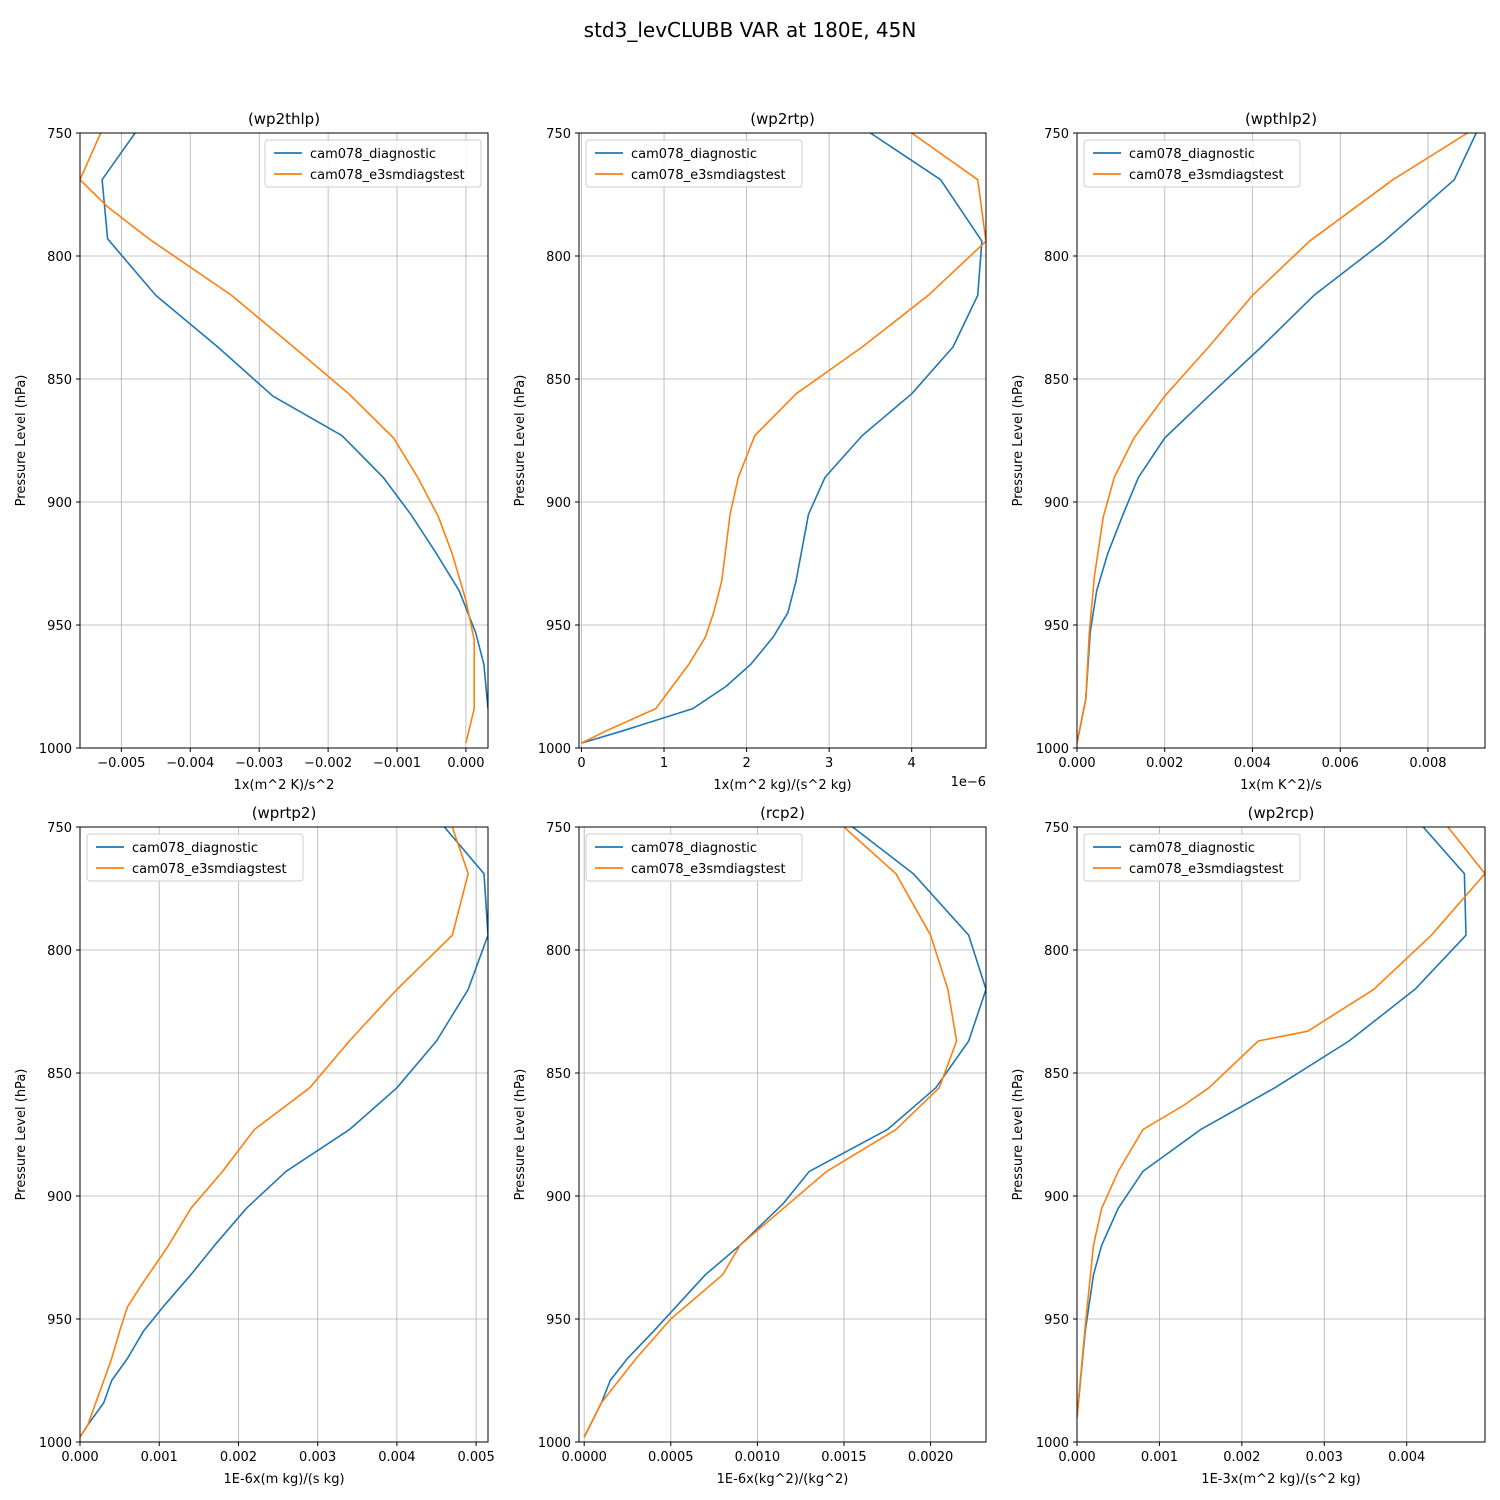 This screenshot has width=1500, height=1500. Describe the element at coordinates (1340, 763) in the screenshot. I see `x-tick-label: 0.006` at that location.